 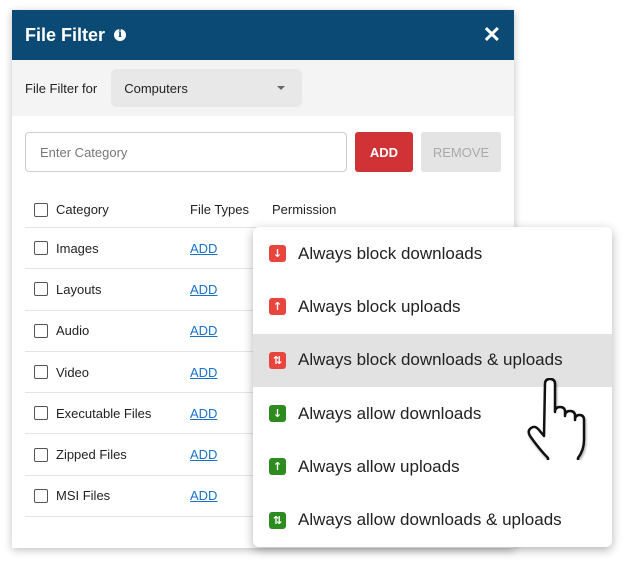 I want to click on column-header-file-types: File Types, so click(x=220, y=209).